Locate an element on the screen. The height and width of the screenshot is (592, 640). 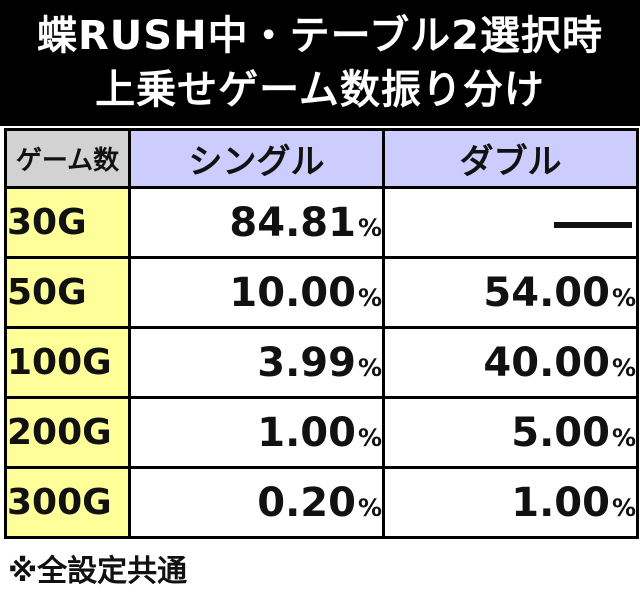
header-double: ダブル is located at coordinates (510, 158).